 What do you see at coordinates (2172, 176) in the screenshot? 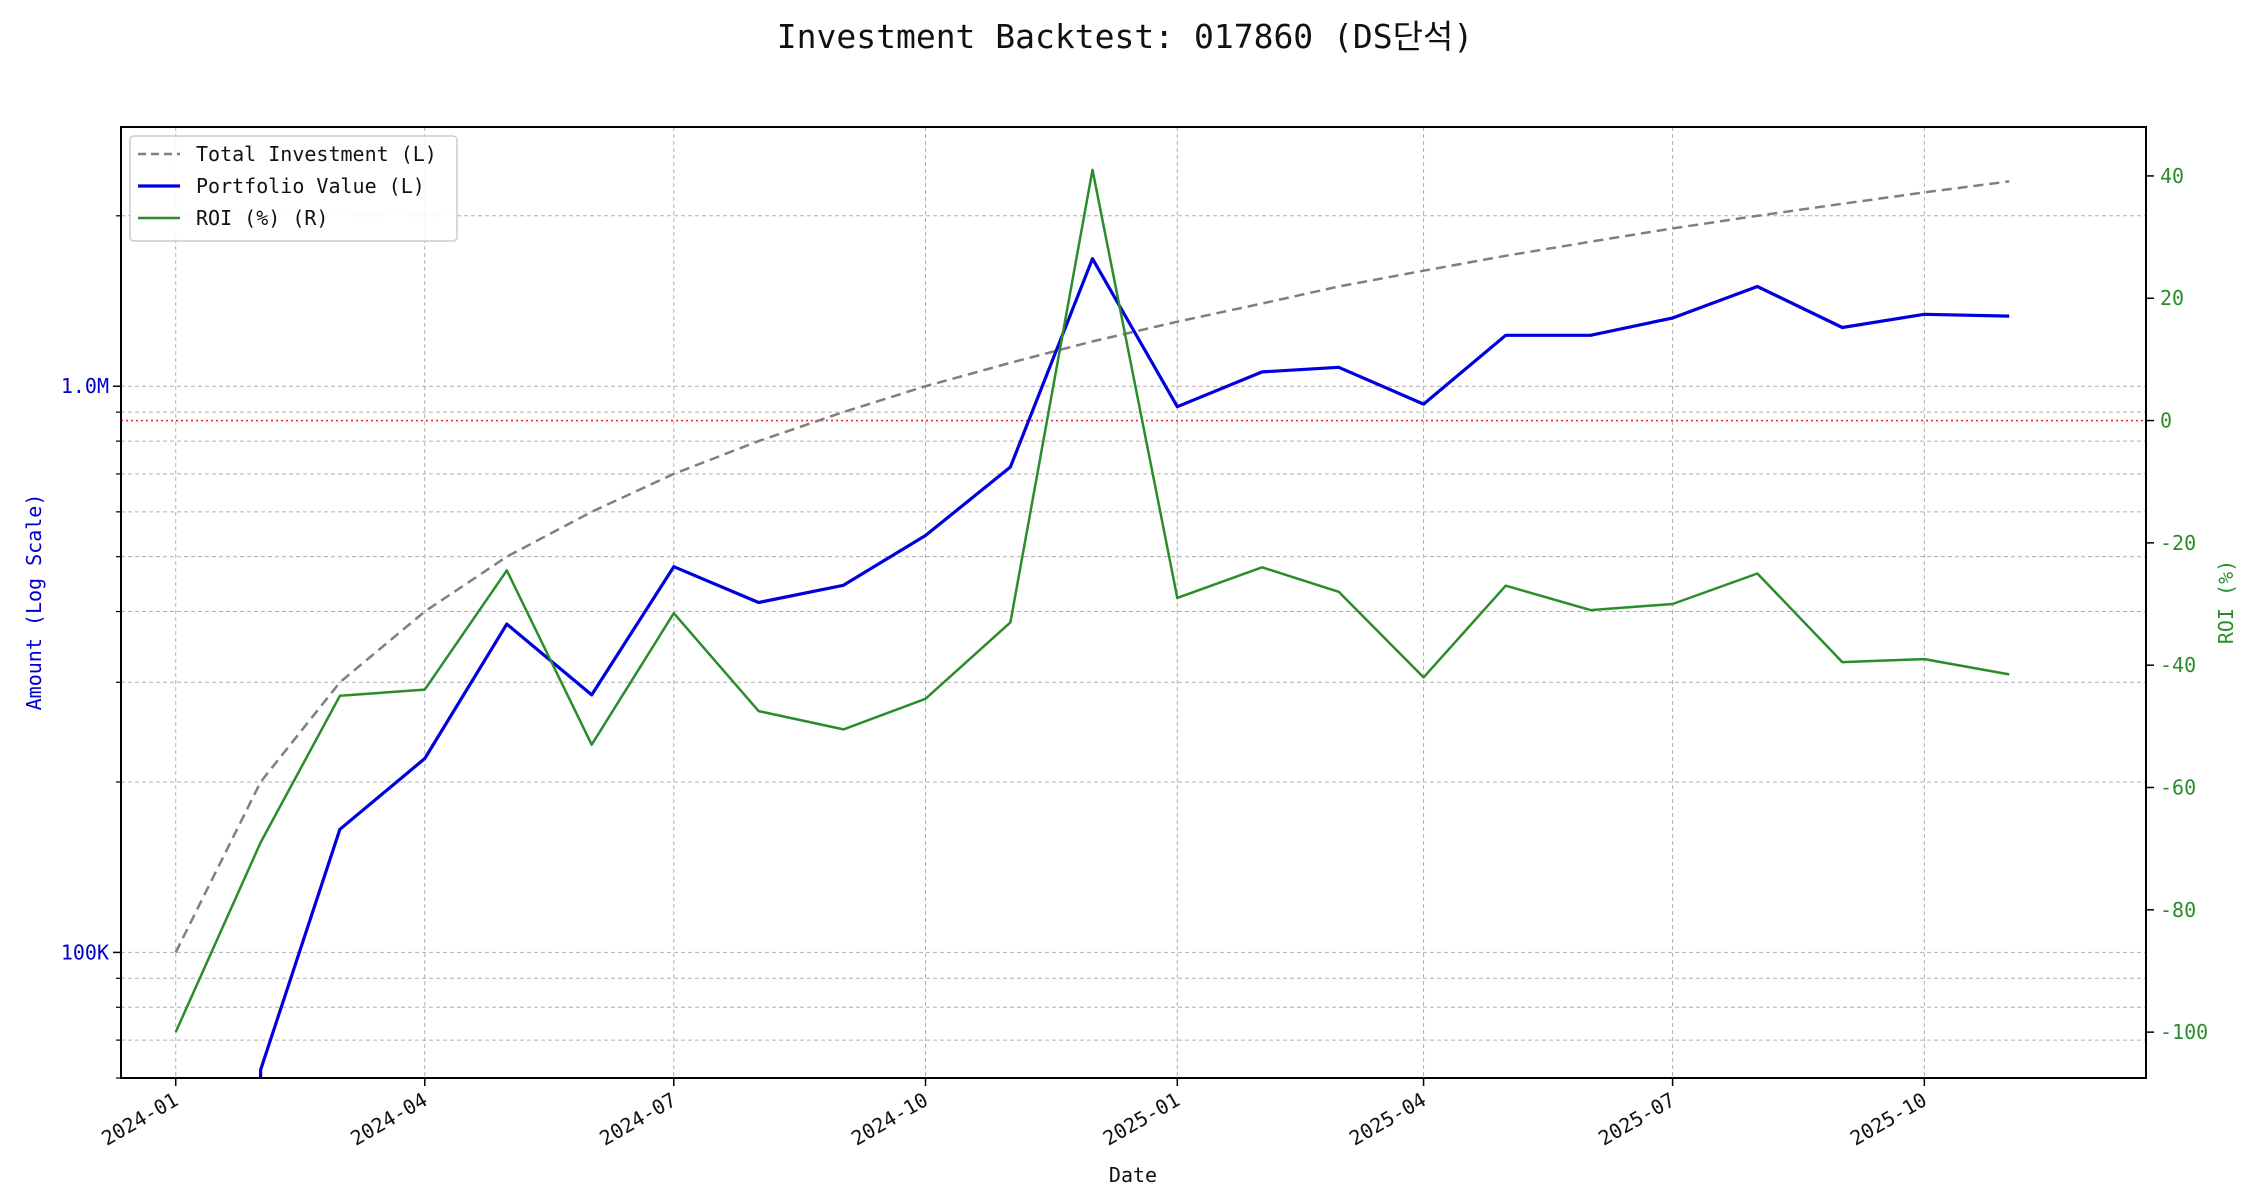
I see `y-right-tick-label: 40` at bounding box center [2172, 176].